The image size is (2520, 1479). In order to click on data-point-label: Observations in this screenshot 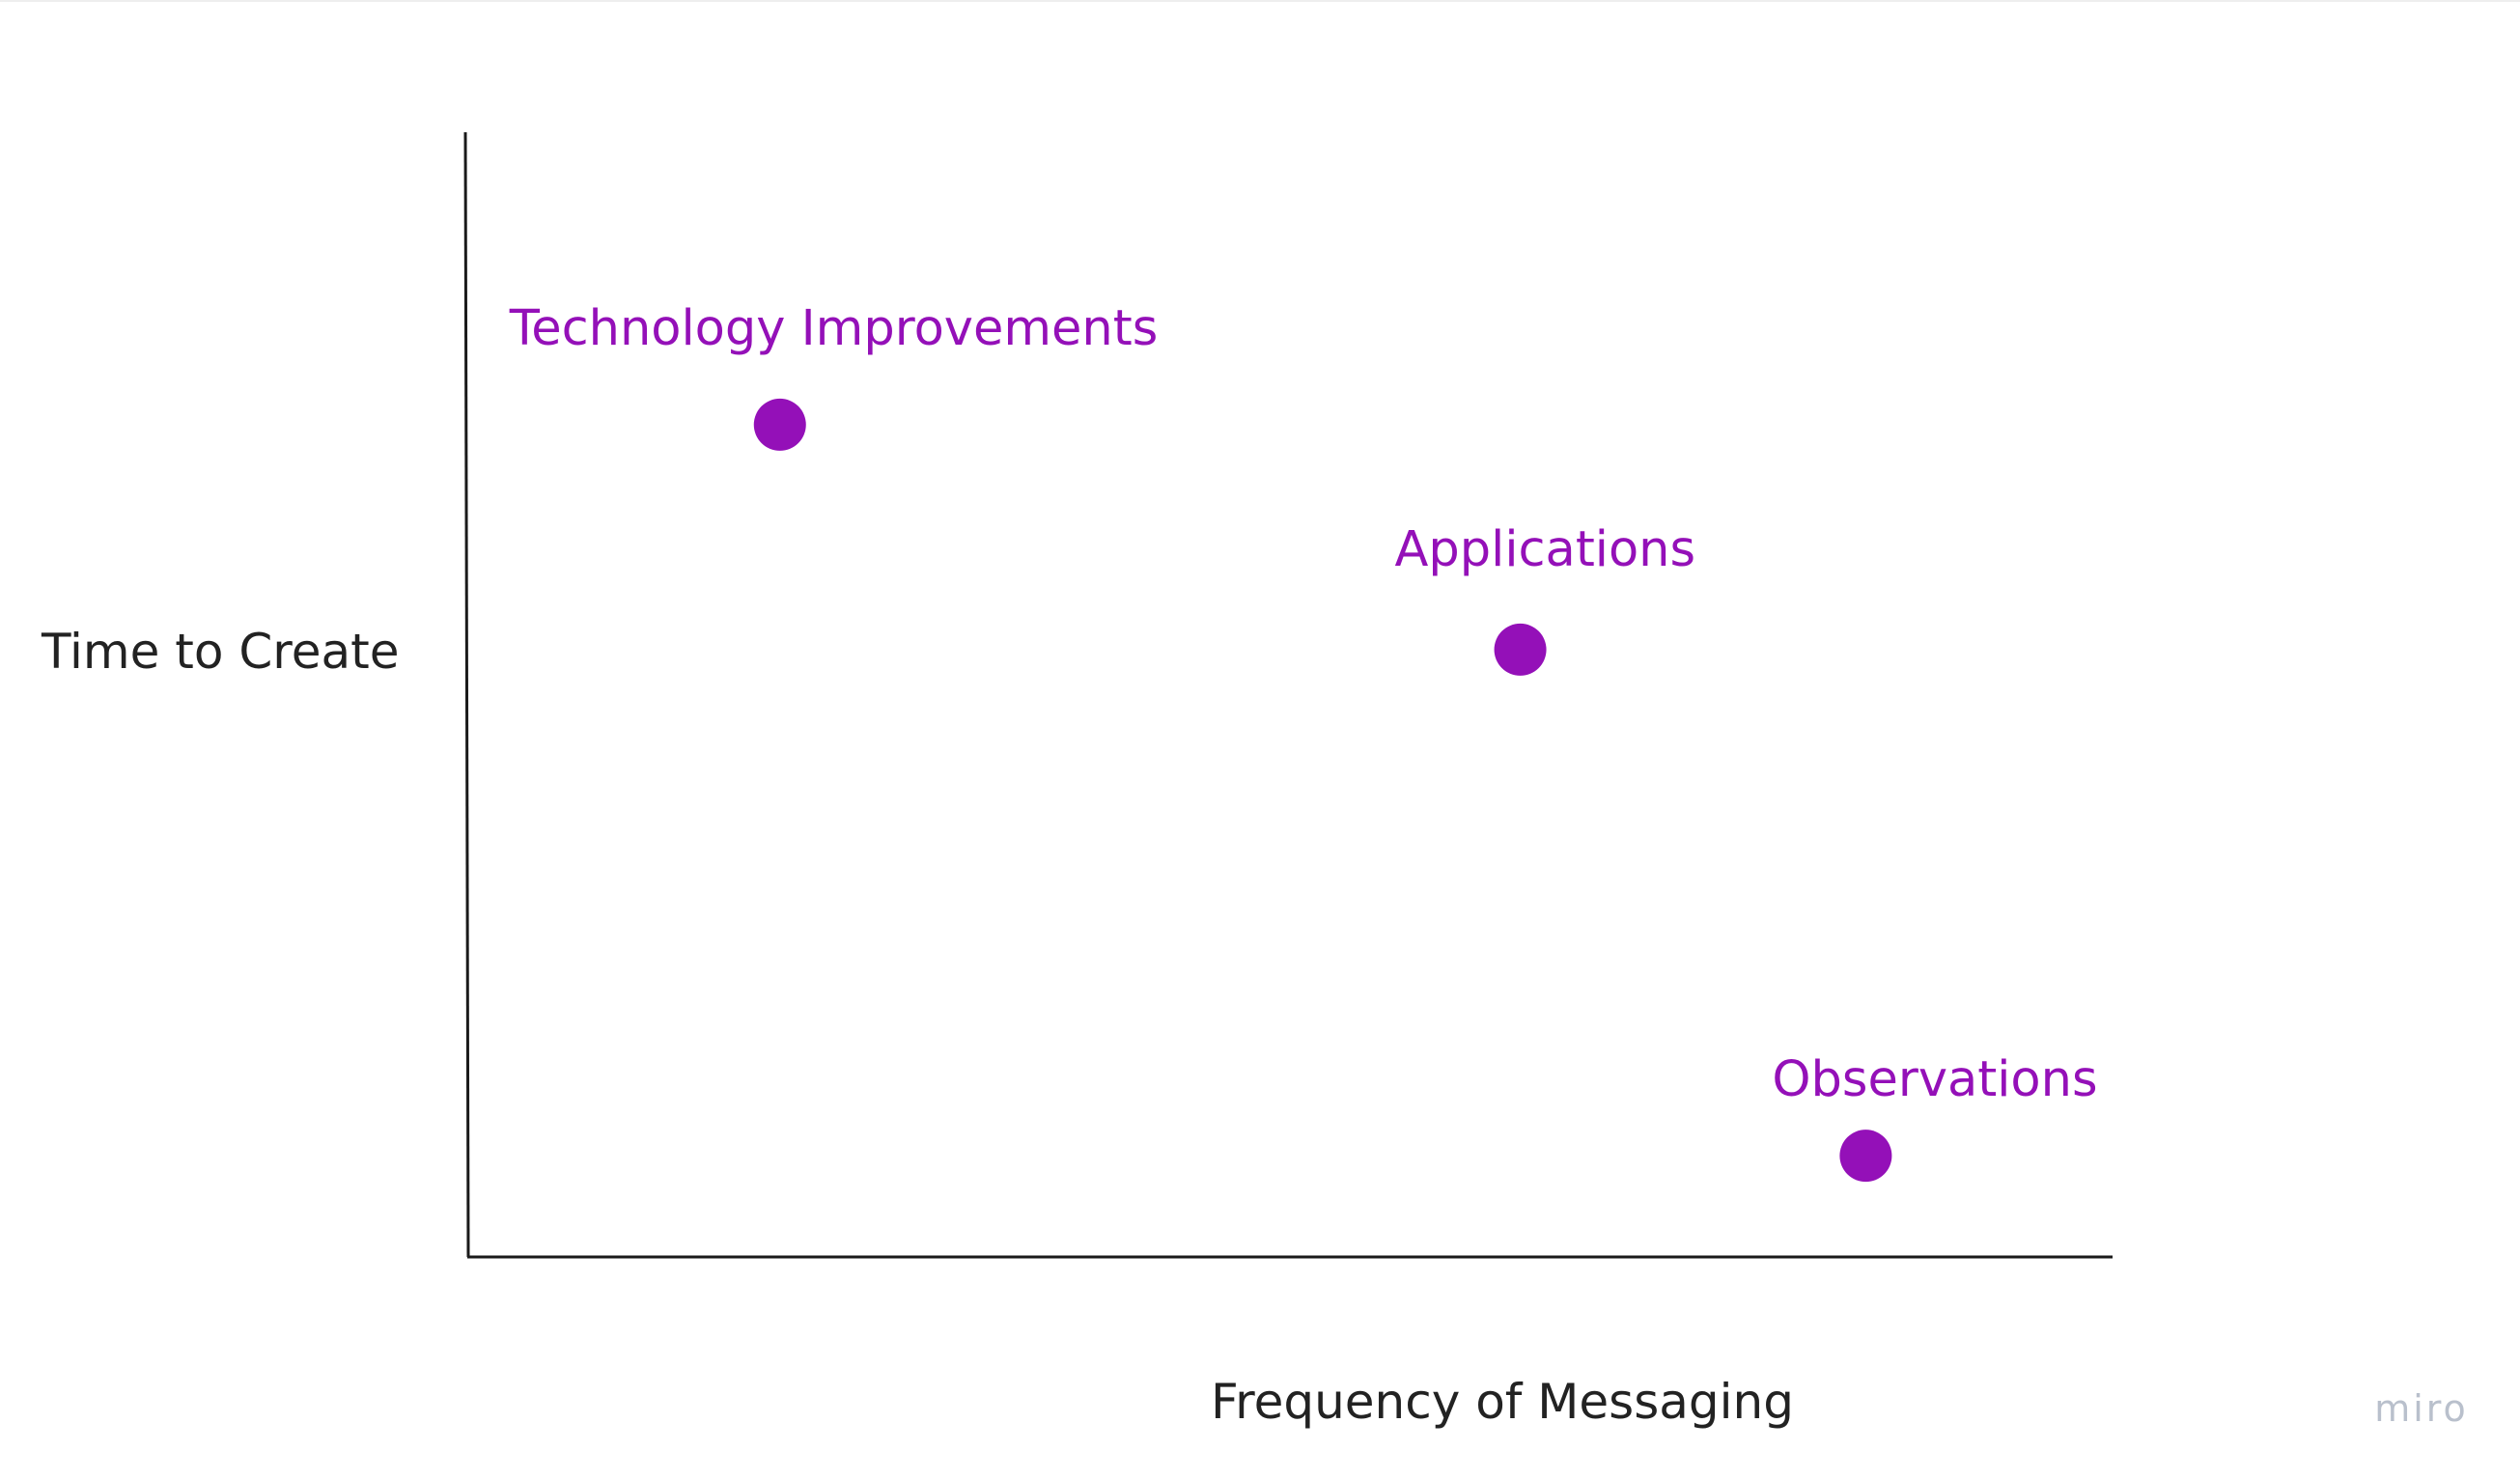, I will do `click(1935, 1079)`.